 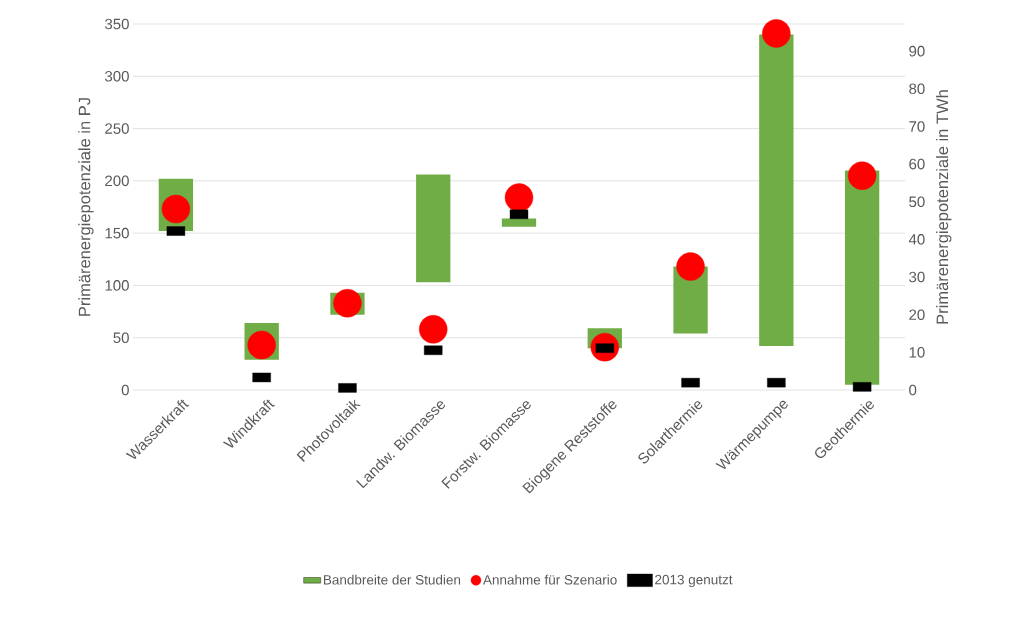 I want to click on y2-tick-label: 80, so click(x=917, y=89).